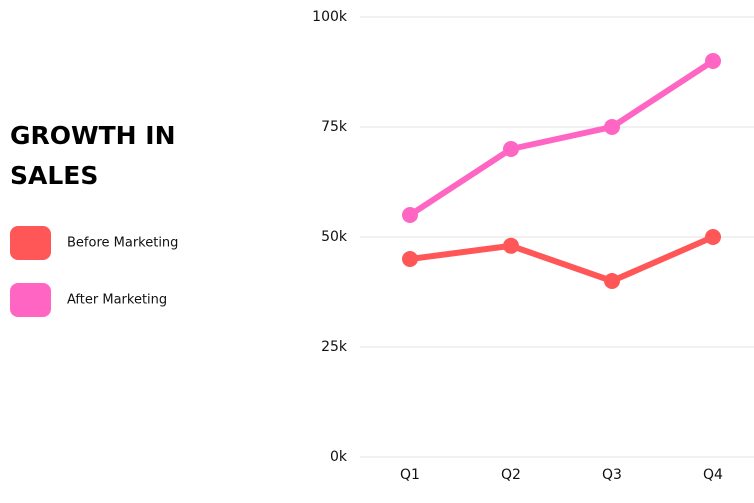 The height and width of the screenshot is (503, 754). What do you see at coordinates (410, 475) in the screenshot?
I see `x-tick-label: Q1` at bounding box center [410, 475].